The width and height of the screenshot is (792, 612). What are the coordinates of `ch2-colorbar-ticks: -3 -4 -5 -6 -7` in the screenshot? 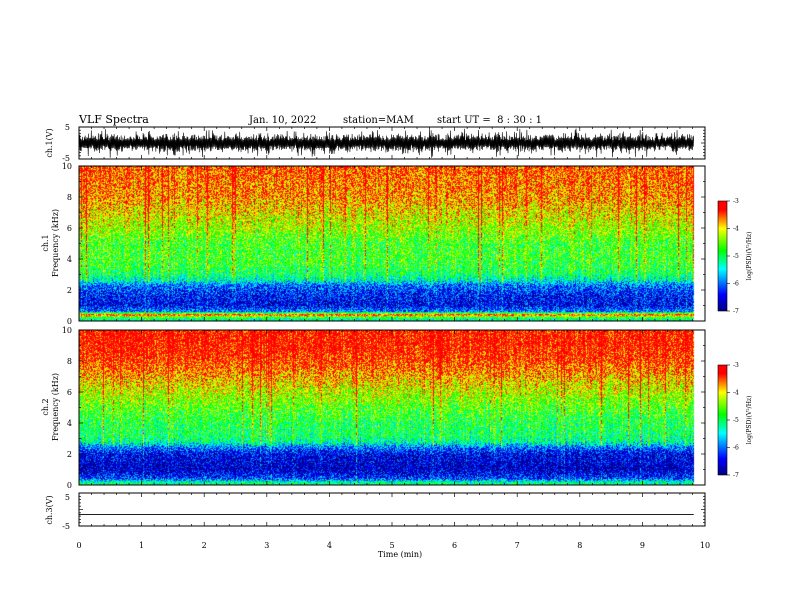 It's located at (733, 420).